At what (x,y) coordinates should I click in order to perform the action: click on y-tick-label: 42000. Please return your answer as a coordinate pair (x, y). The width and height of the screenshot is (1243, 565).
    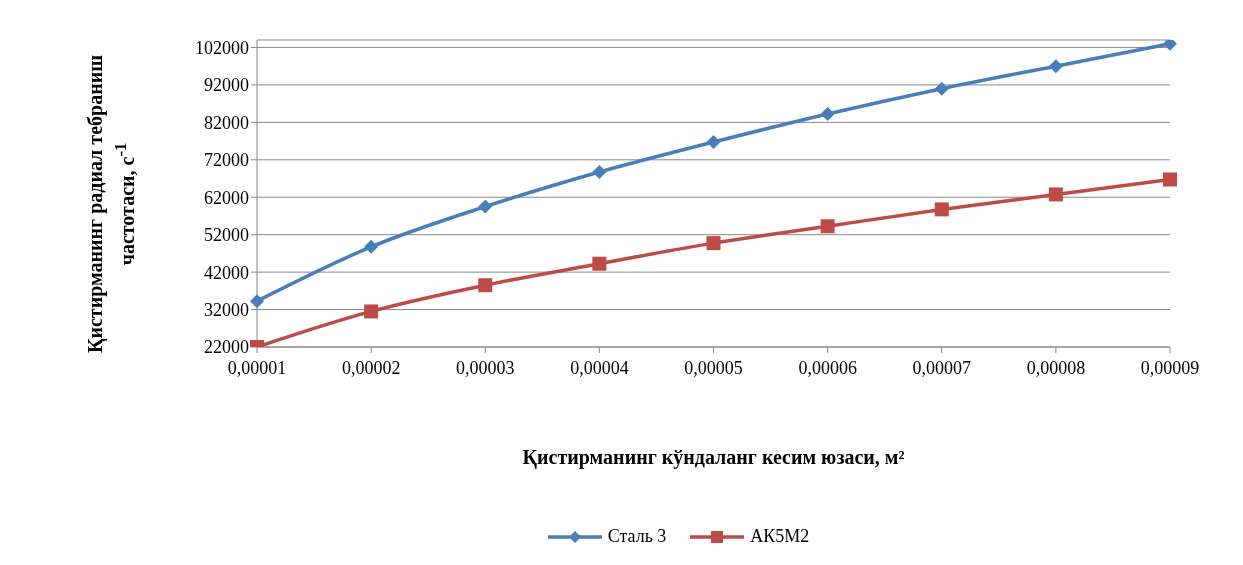
    Looking at the image, I should click on (226, 272).